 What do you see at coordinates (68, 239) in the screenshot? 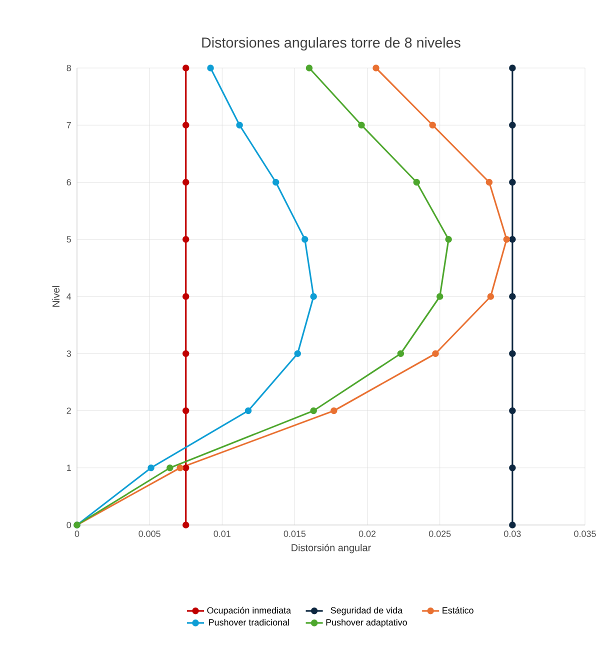
I see `y-tick-label: 5` at bounding box center [68, 239].